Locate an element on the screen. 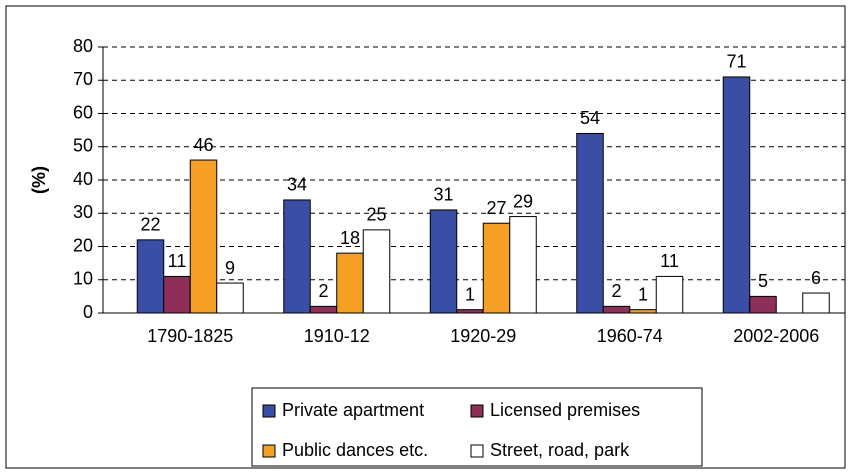 The image size is (851, 474). data-label: 34 is located at coordinates (297, 185).